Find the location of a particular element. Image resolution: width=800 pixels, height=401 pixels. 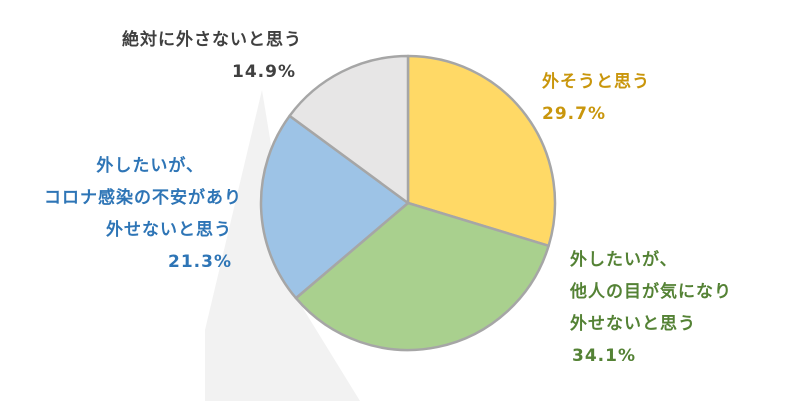

slice-label-corona-line: 外したいが、 is located at coordinates (150, 166).